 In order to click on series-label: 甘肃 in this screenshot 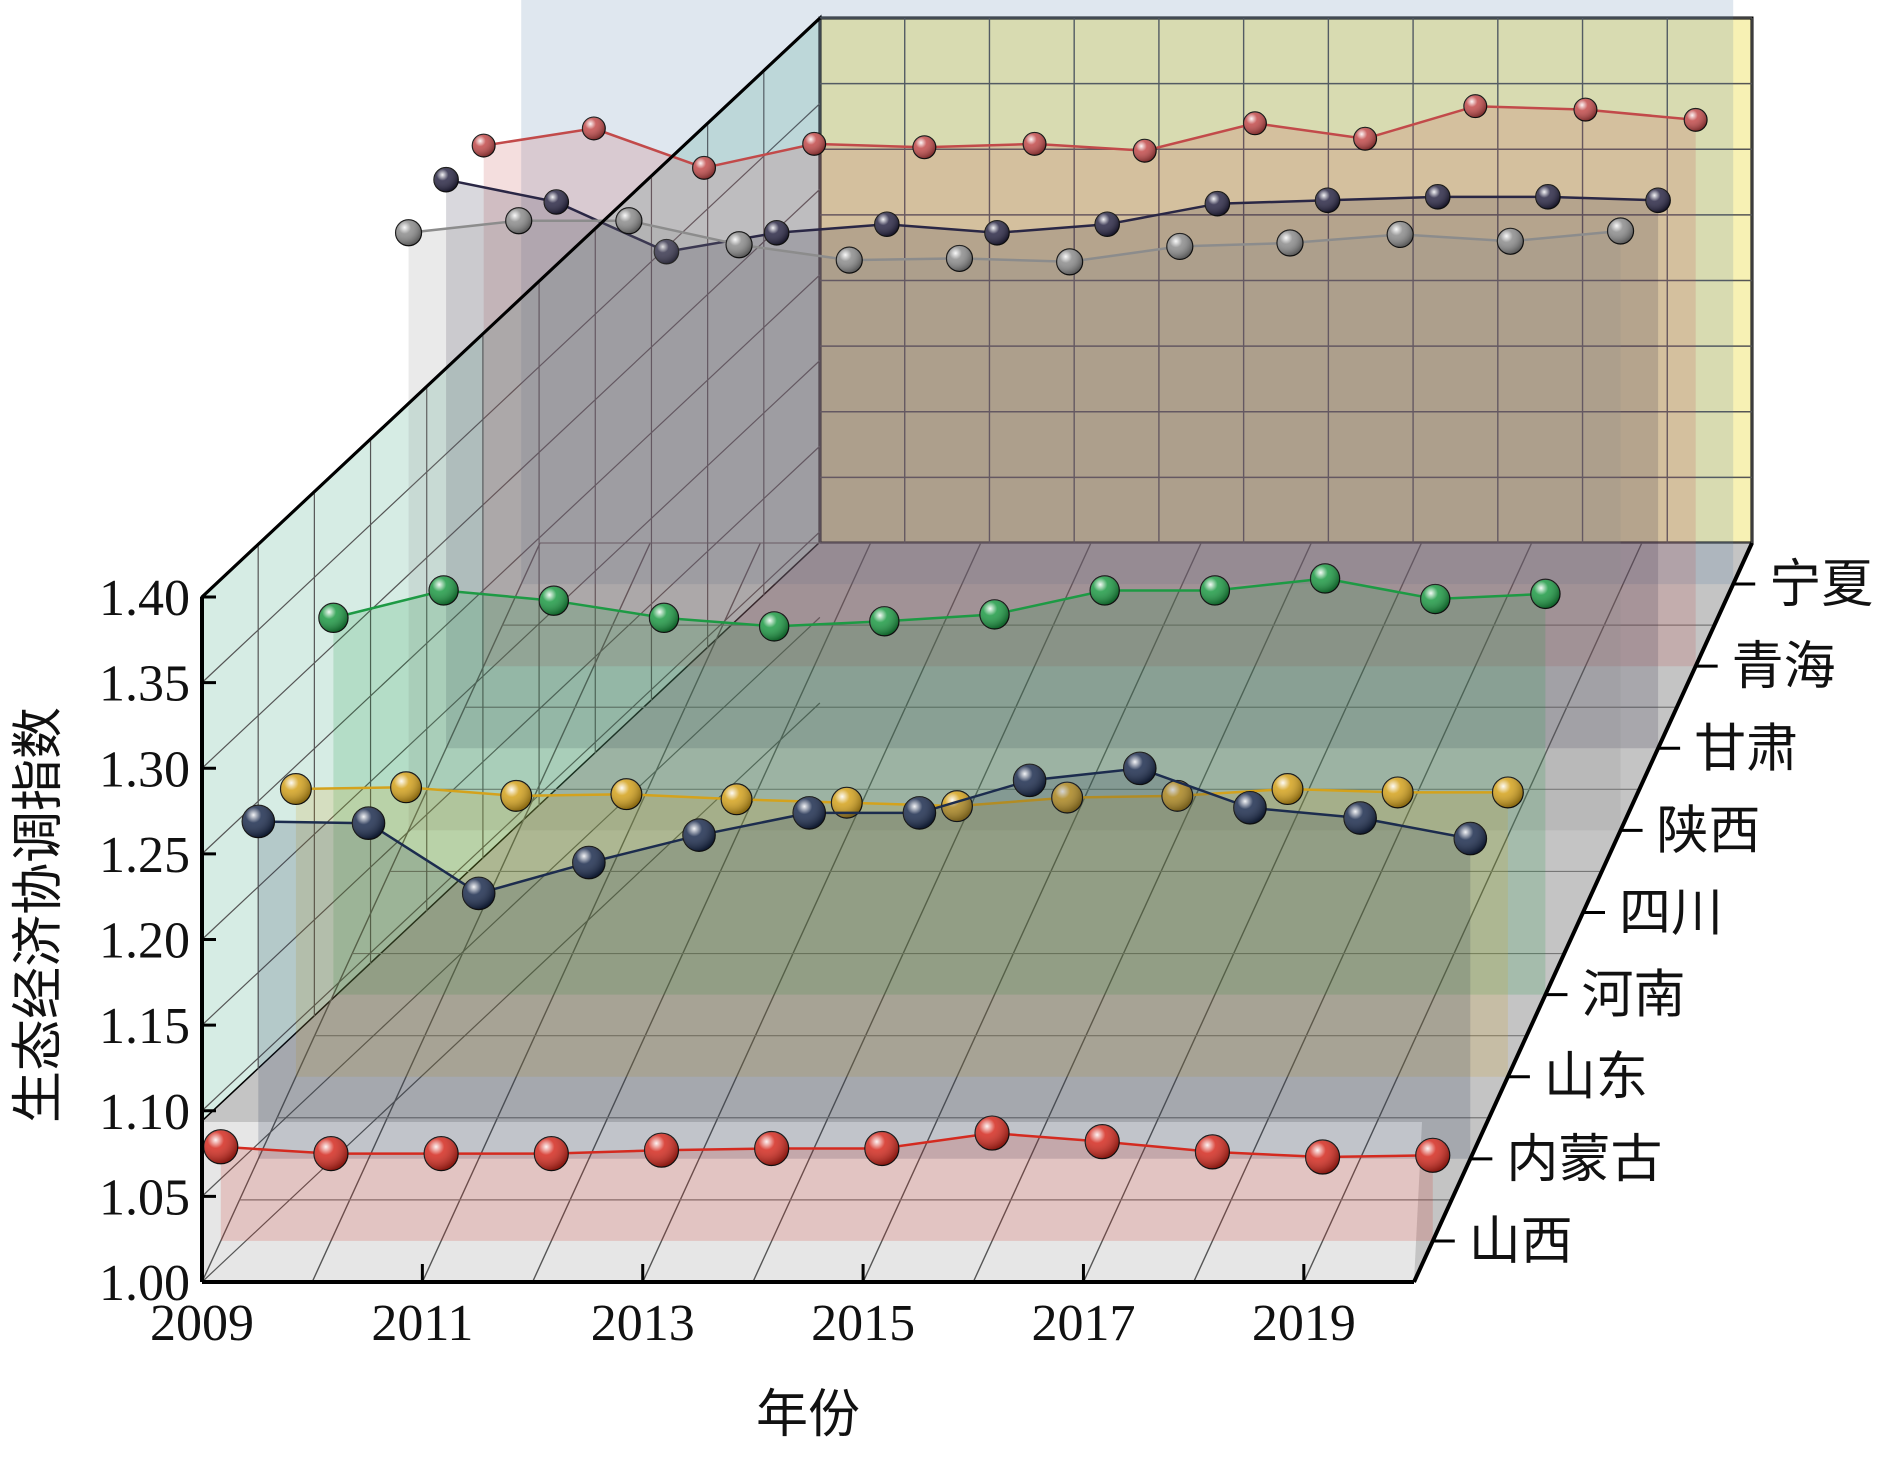, I will do `click(1746, 749)`.